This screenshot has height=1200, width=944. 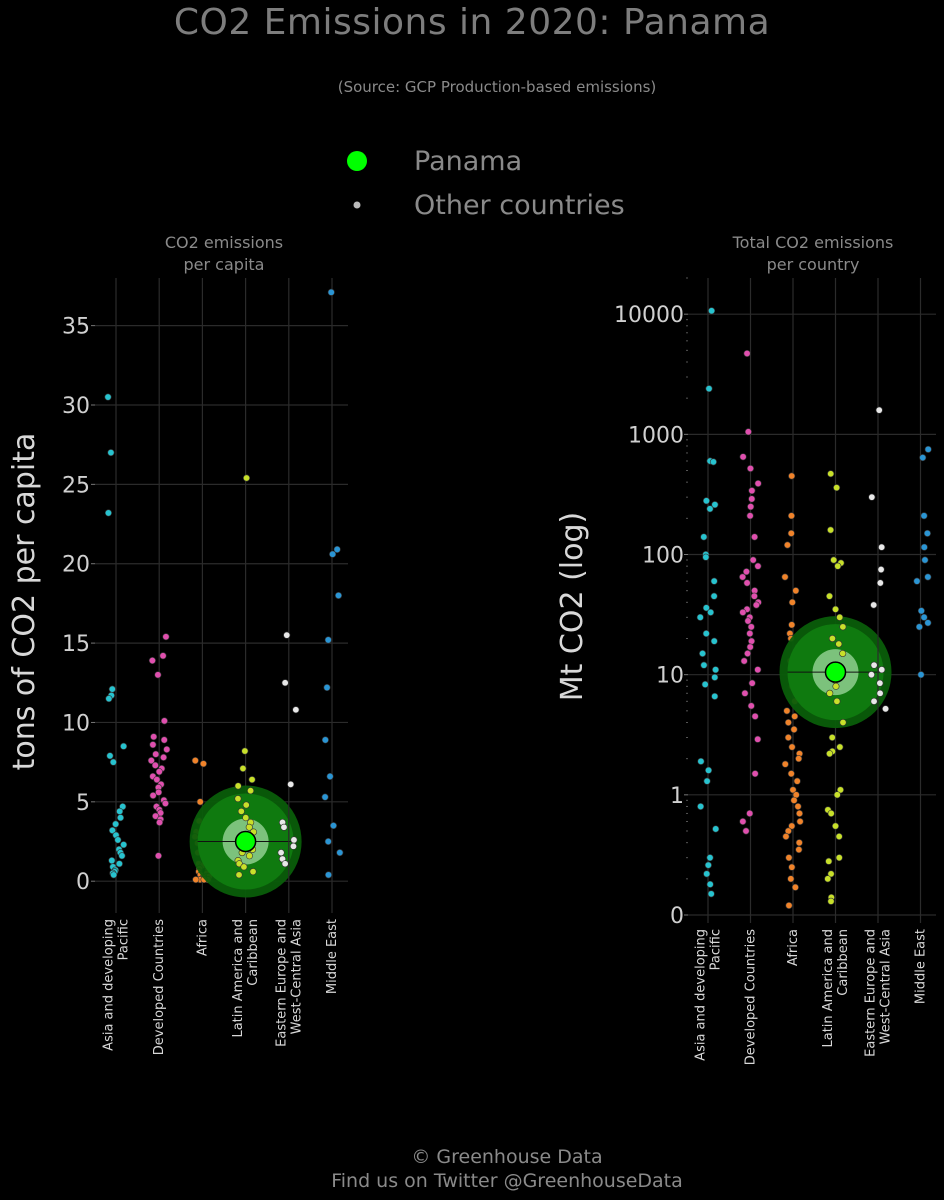 What do you see at coordinates (656, 435) in the screenshot?
I see `panel2-tick-label-y: 1000` at bounding box center [656, 435].